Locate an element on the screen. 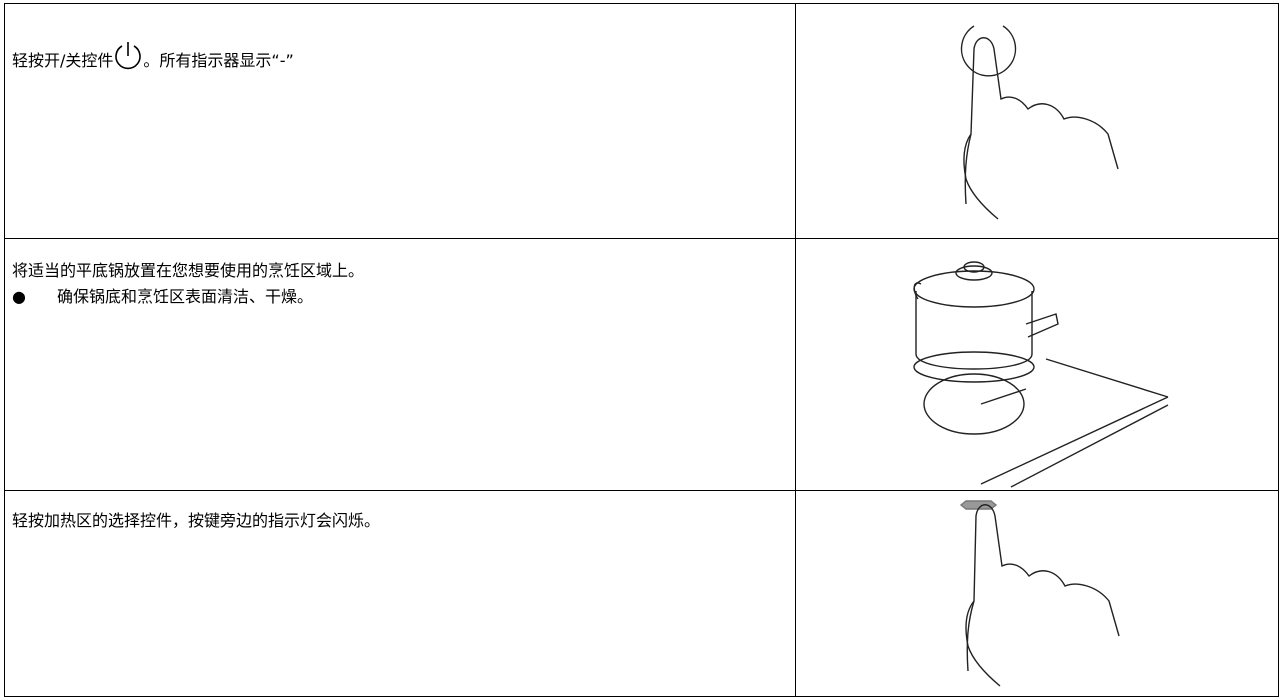 This screenshot has height=697, width=1283. step-text: 将适当的平底锅放置在您想要使用的烹饪区域上。 is located at coordinates (188, 270).